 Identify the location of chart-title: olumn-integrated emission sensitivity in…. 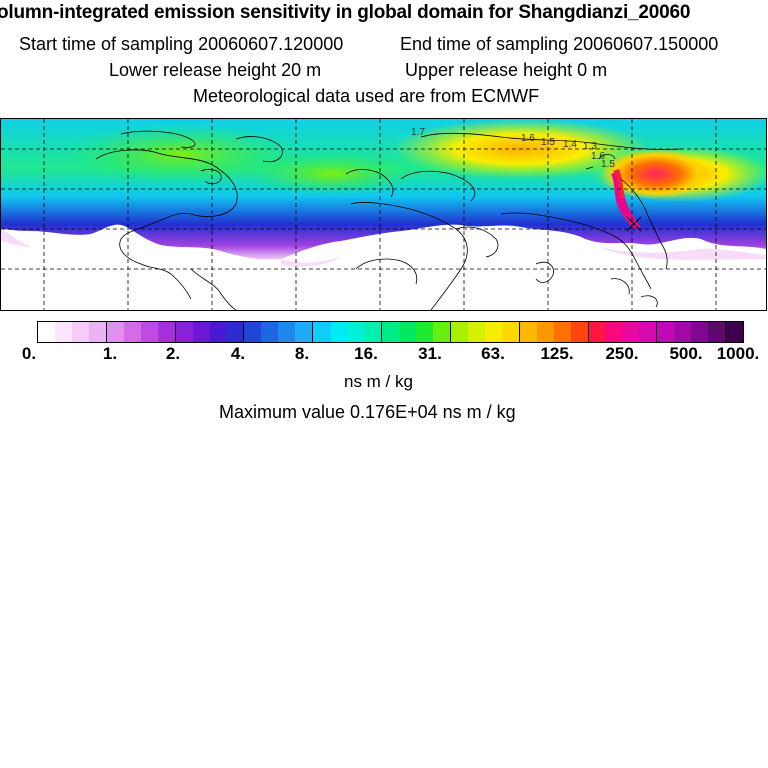
(345, 12).